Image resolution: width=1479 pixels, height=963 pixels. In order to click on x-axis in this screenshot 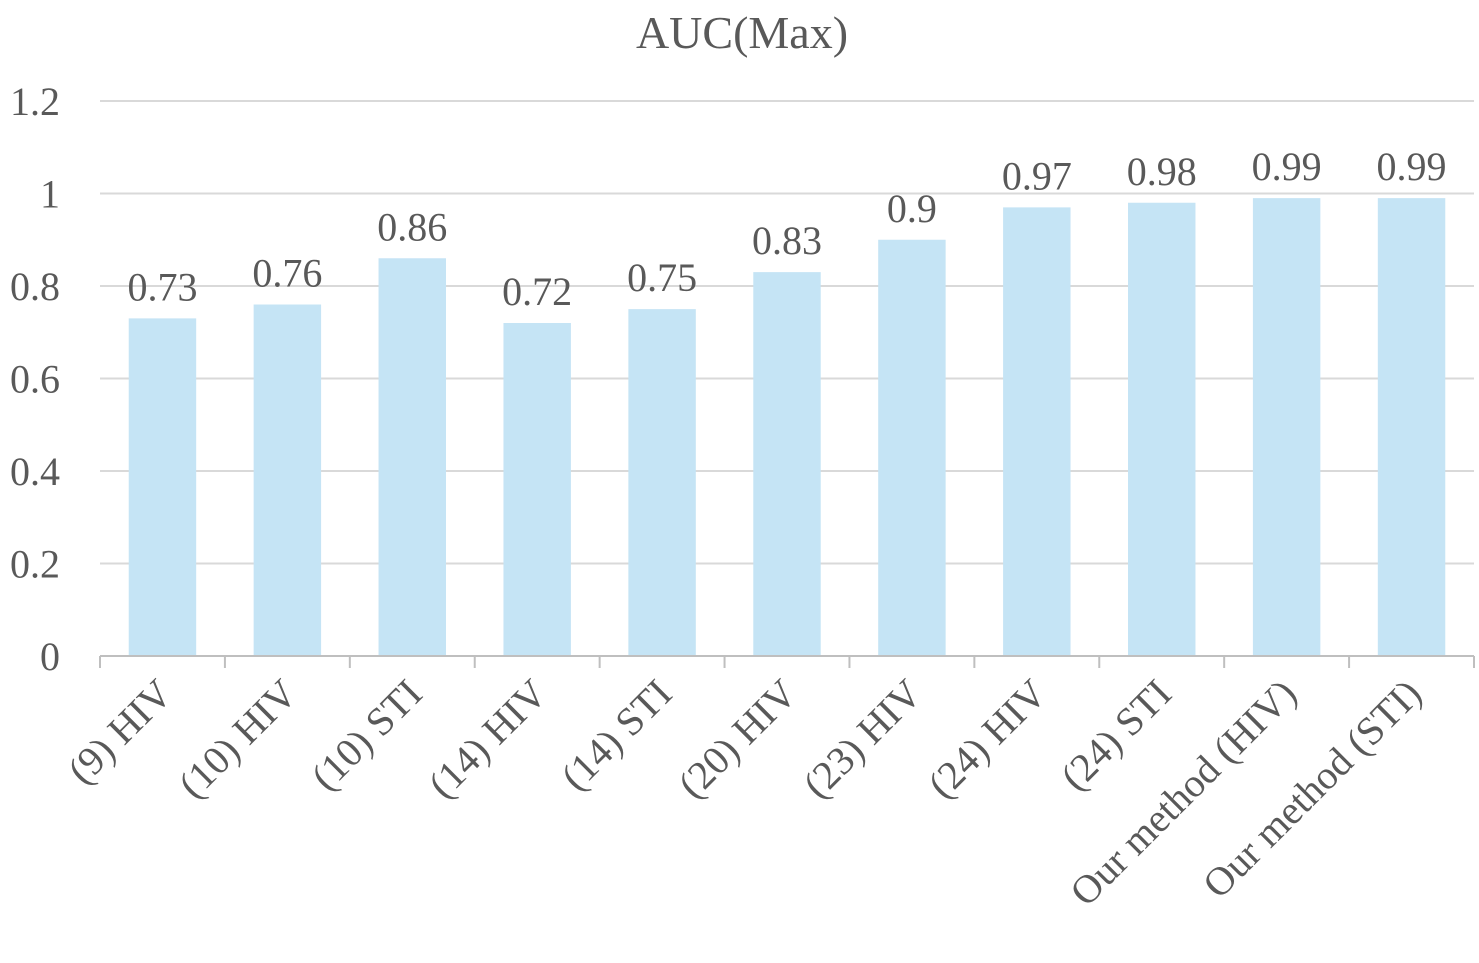, I will do `click(787, 661)`.